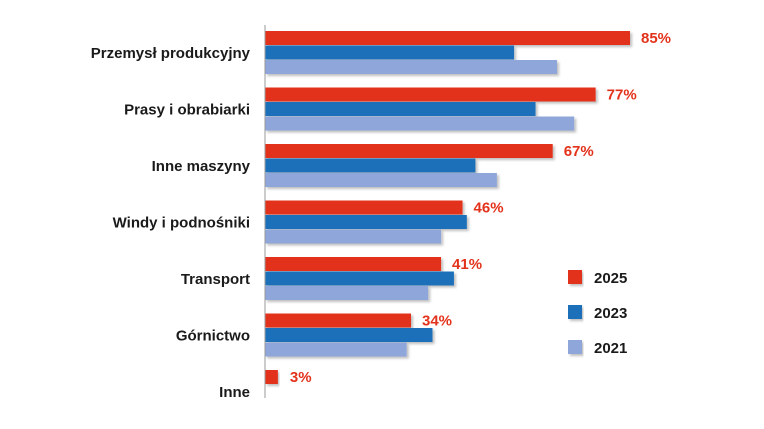 The height and width of the screenshot is (429, 764). I want to click on data-label-przemysl-produkcyjny: 85%, so click(656, 38).